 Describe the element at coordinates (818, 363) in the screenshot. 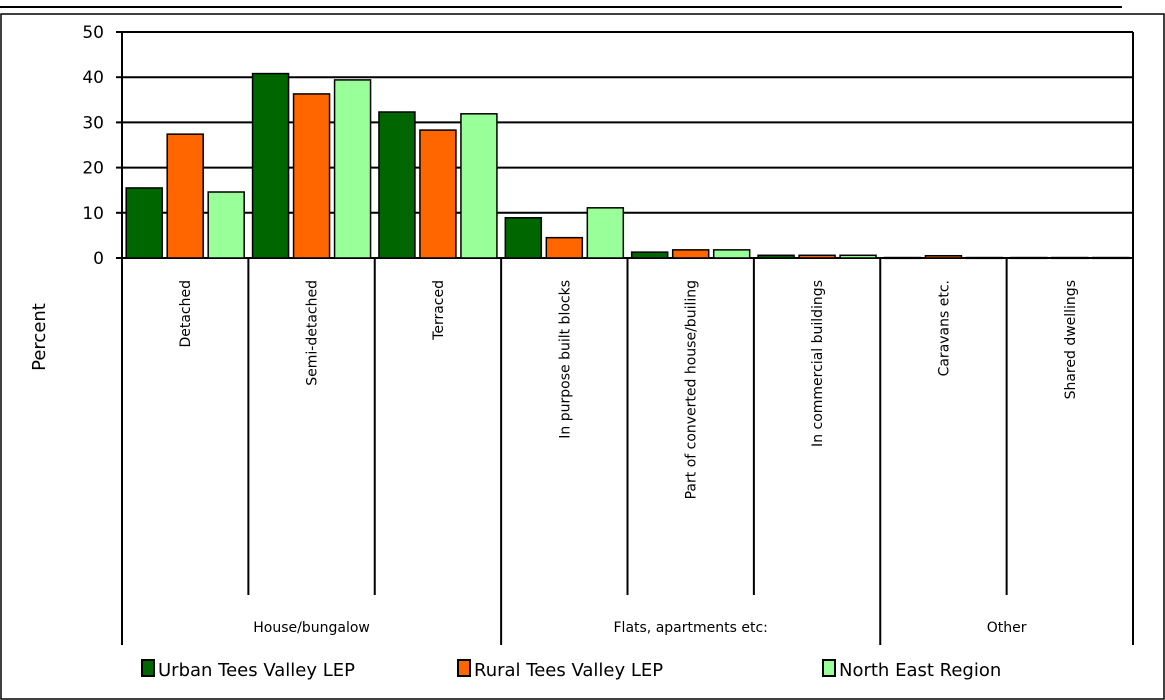

I see `category-label: In commercial buildings` at that location.